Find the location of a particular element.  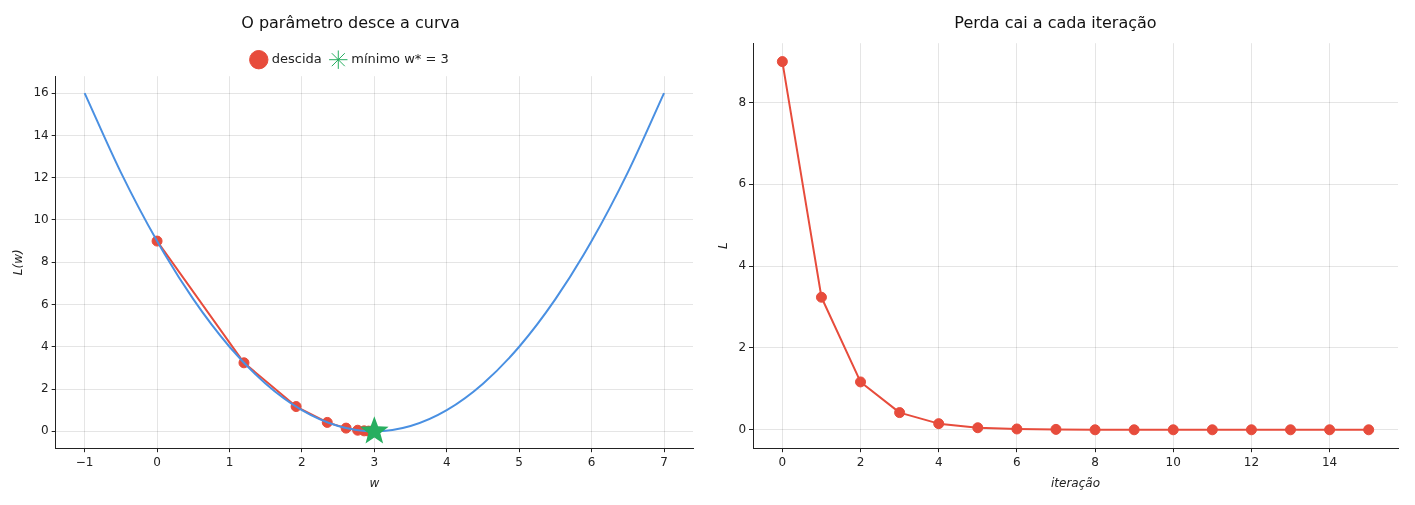

x-axis-title: iteração is located at coordinates (1076, 482).